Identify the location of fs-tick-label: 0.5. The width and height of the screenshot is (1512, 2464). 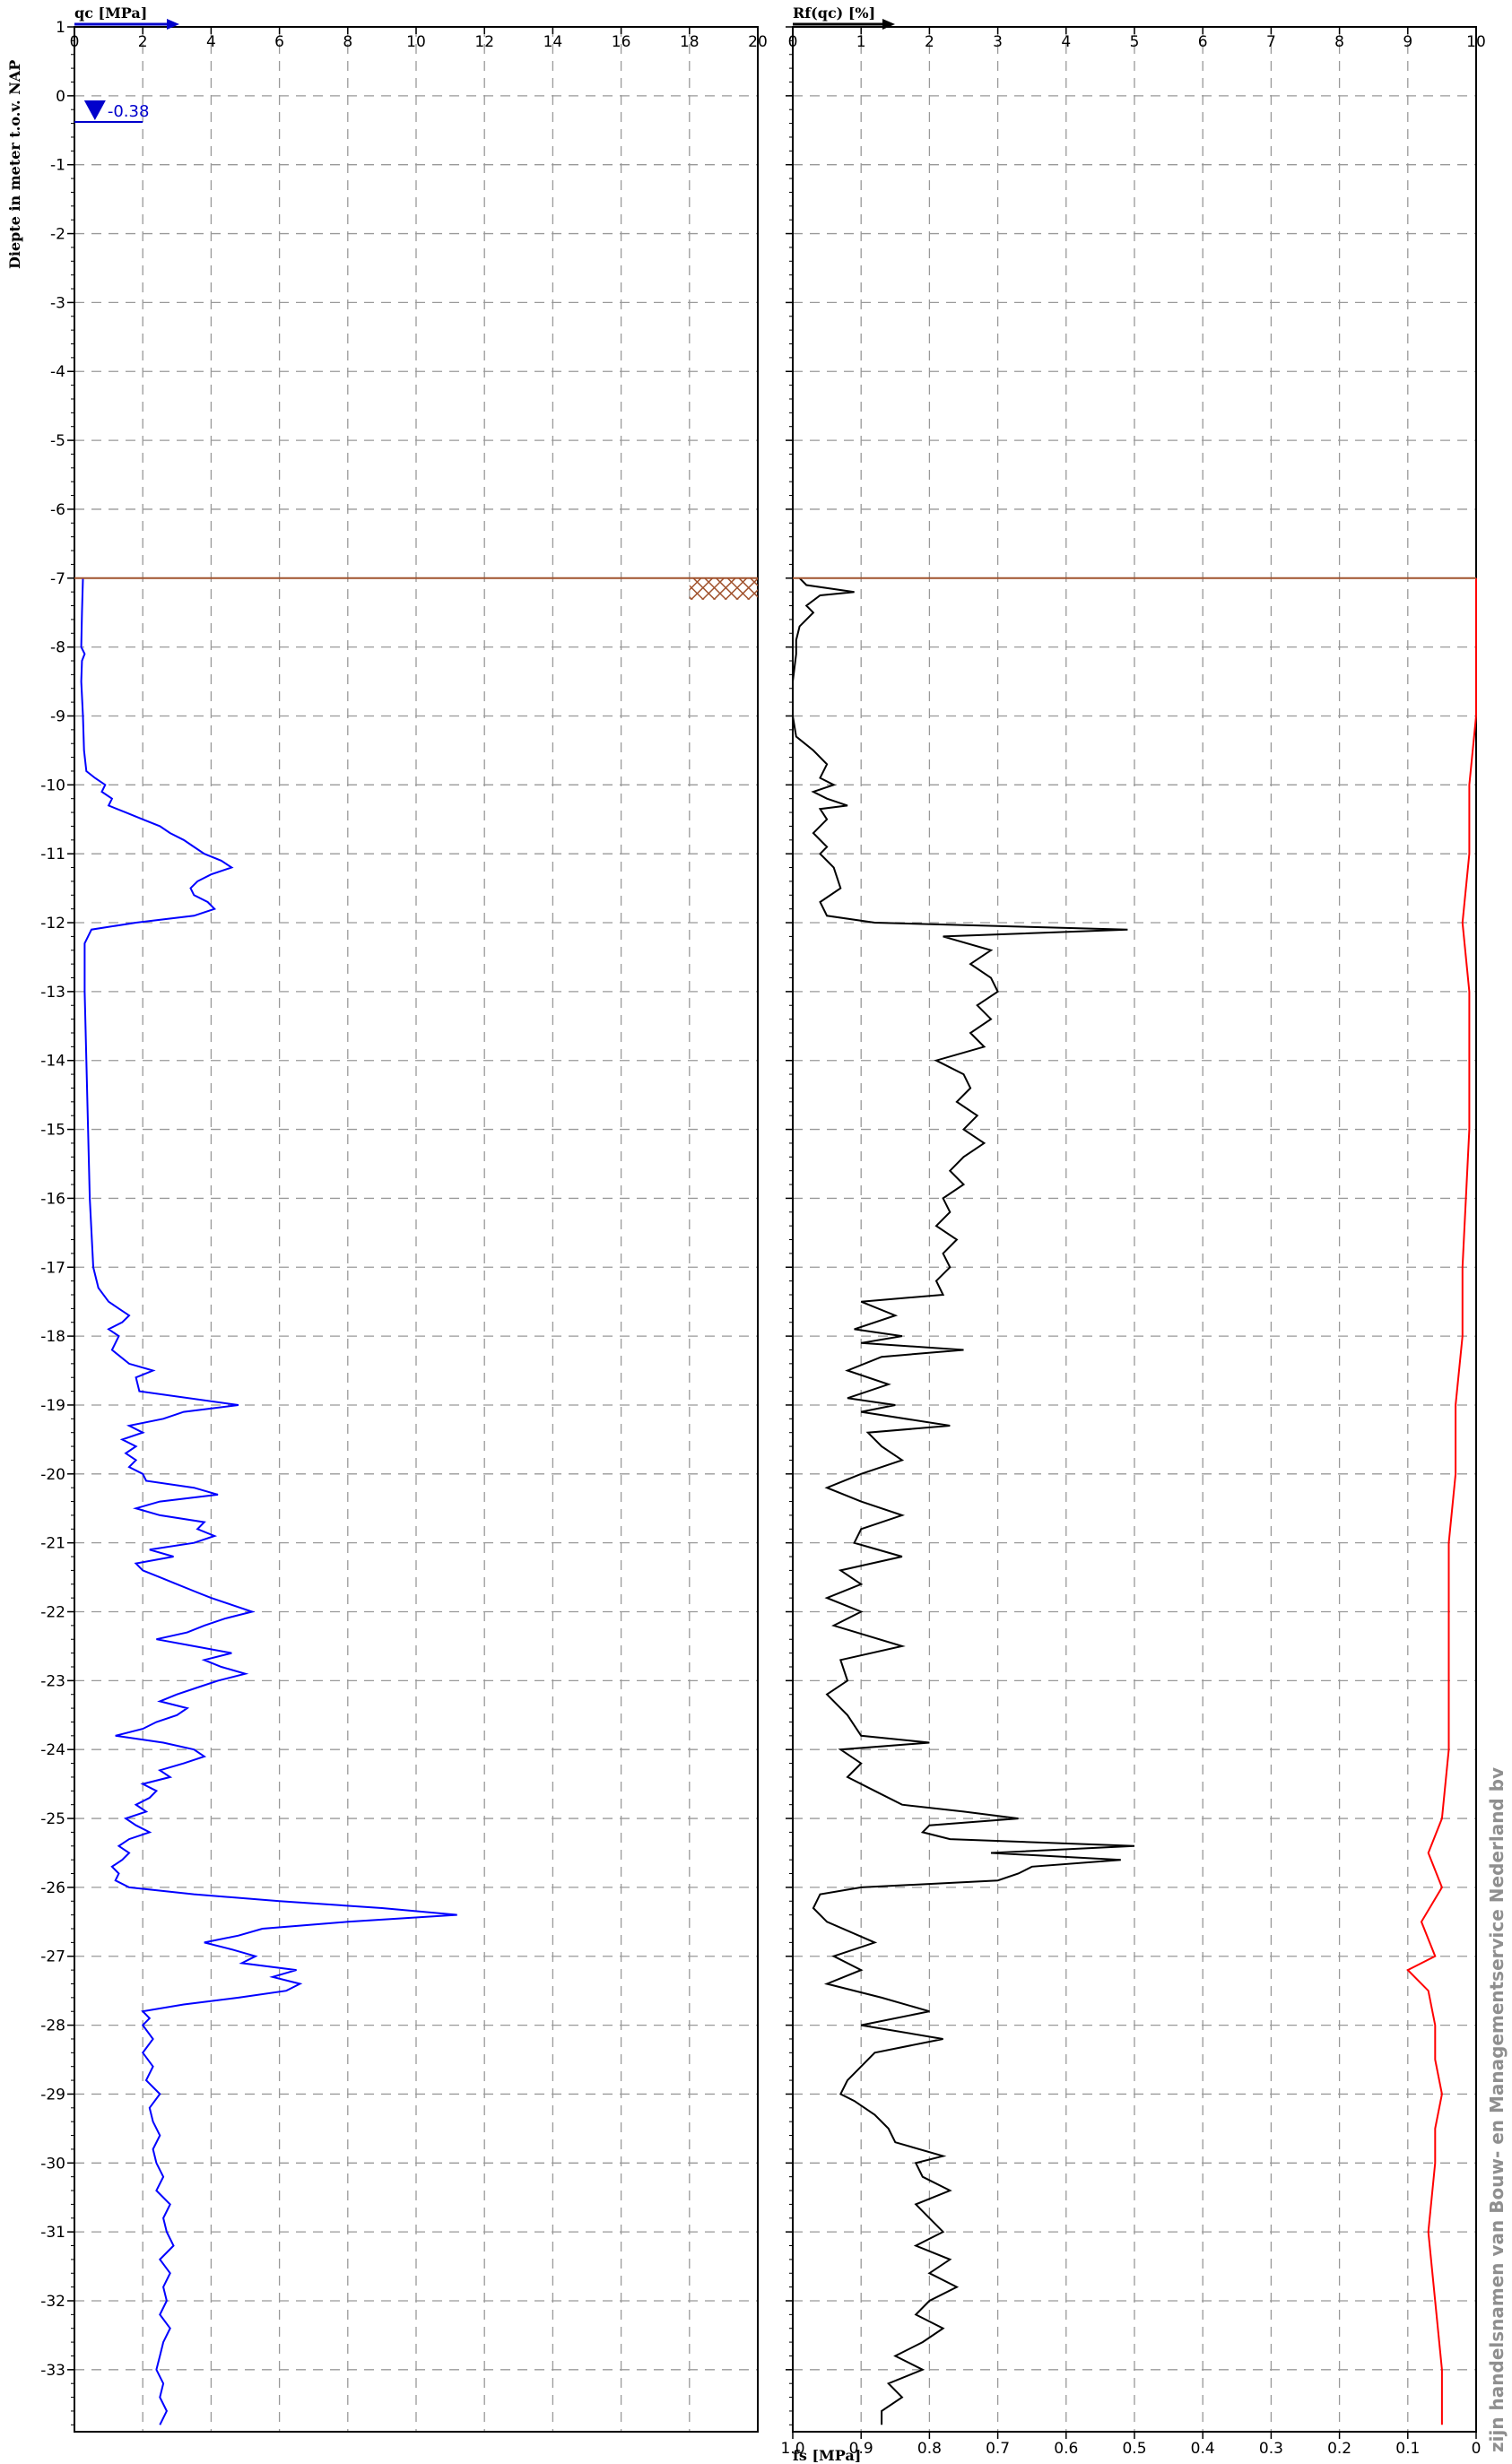
(1134, 2449).